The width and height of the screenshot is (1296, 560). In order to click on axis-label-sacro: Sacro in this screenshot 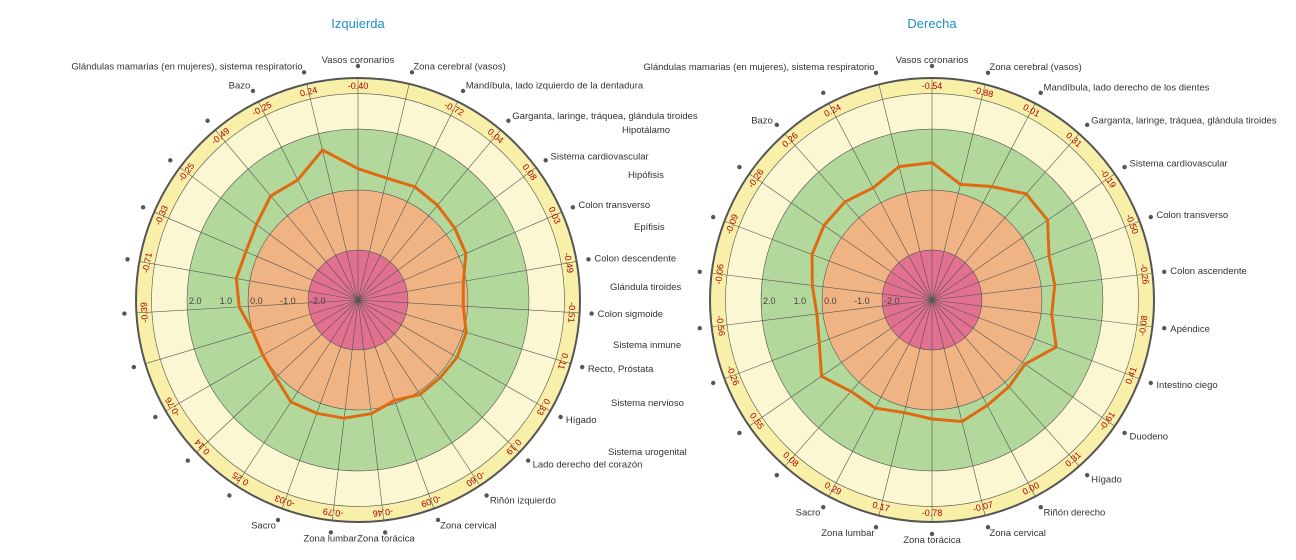, I will do `click(808, 513)`.